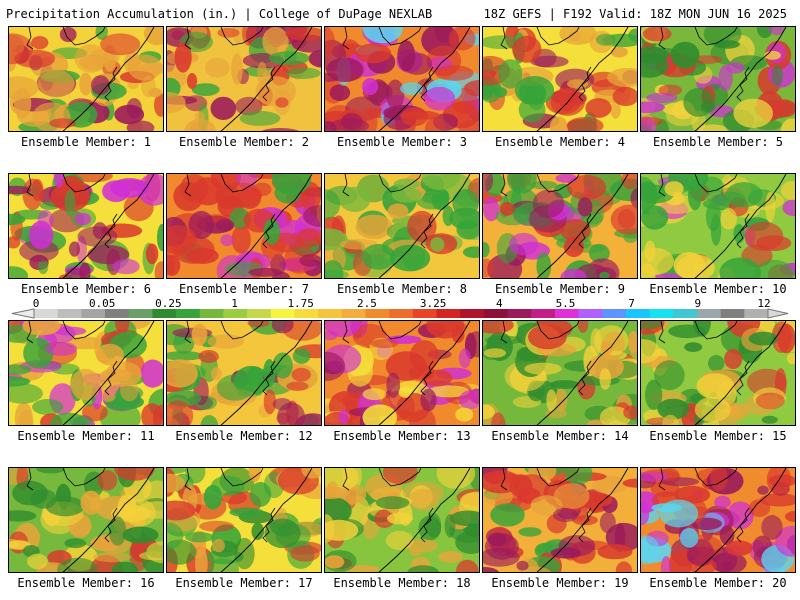 This screenshot has height=600, width=800. I want to click on member-label: Ensemble Member: 20, so click(718, 583).